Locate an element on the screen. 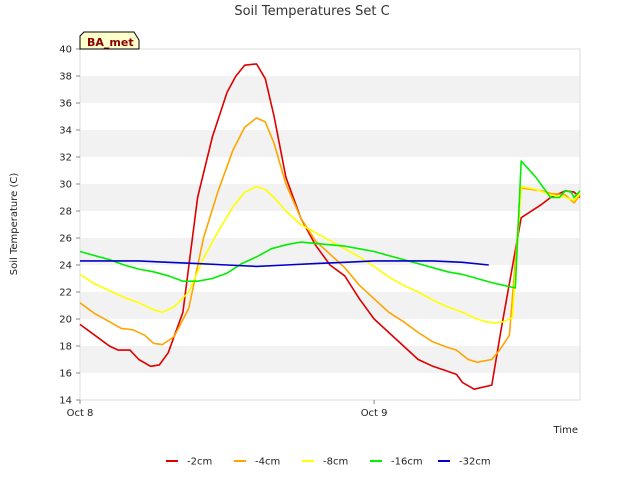  y-tick-label: 30 is located at coordinates (65, 185).